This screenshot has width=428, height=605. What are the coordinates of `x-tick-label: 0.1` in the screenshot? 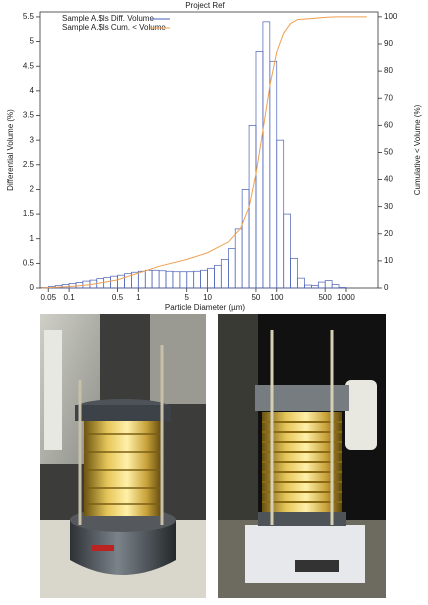 It's located at (70, 297).